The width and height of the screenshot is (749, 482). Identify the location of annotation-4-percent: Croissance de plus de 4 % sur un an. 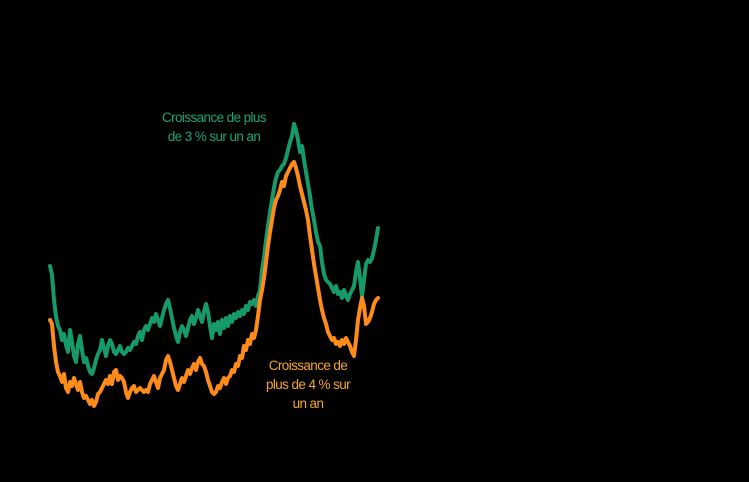
(308, 384).